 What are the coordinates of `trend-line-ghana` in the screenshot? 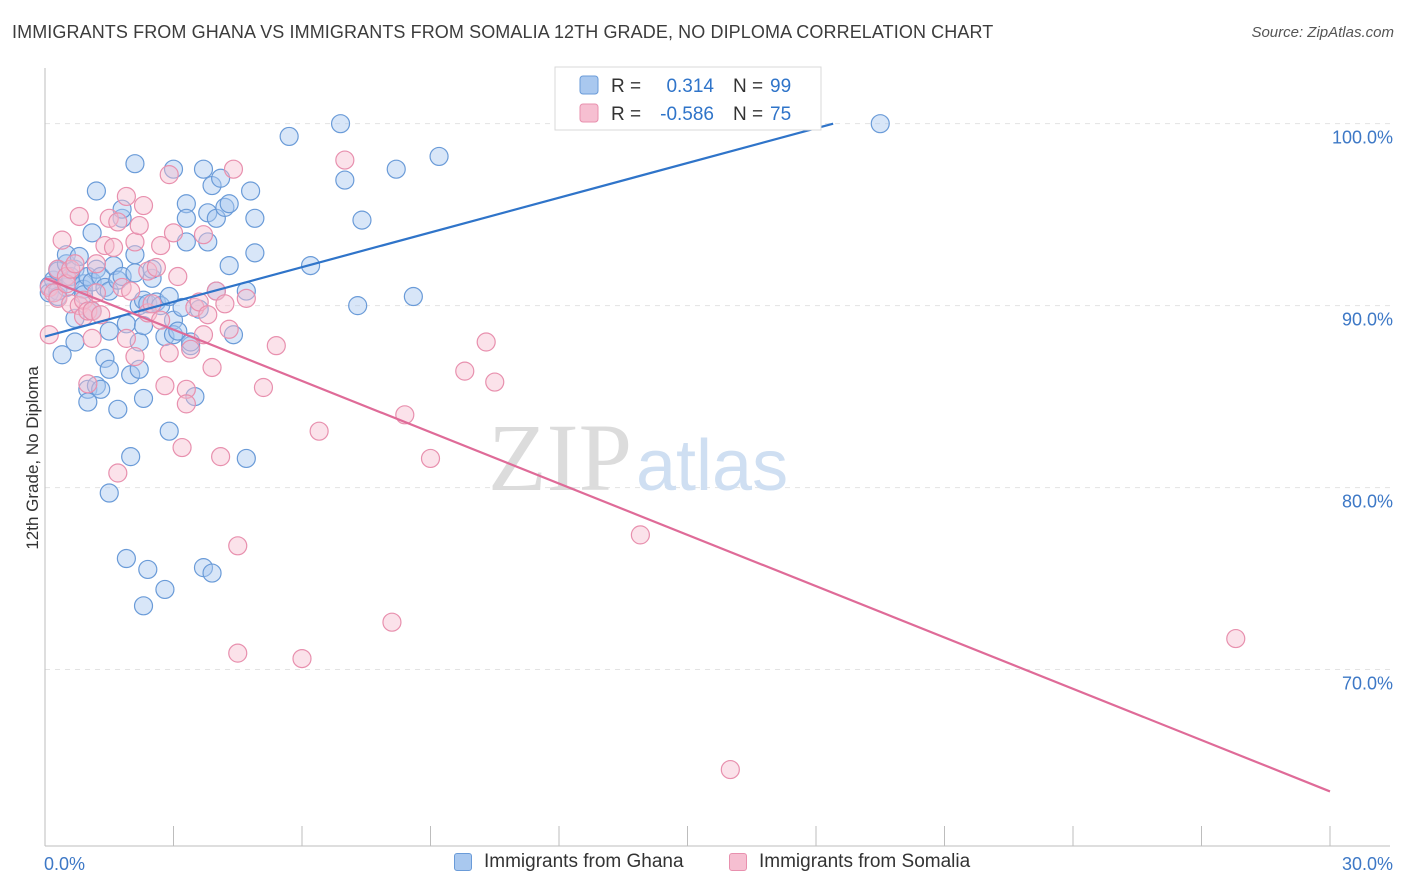 It's located at (439, 230).